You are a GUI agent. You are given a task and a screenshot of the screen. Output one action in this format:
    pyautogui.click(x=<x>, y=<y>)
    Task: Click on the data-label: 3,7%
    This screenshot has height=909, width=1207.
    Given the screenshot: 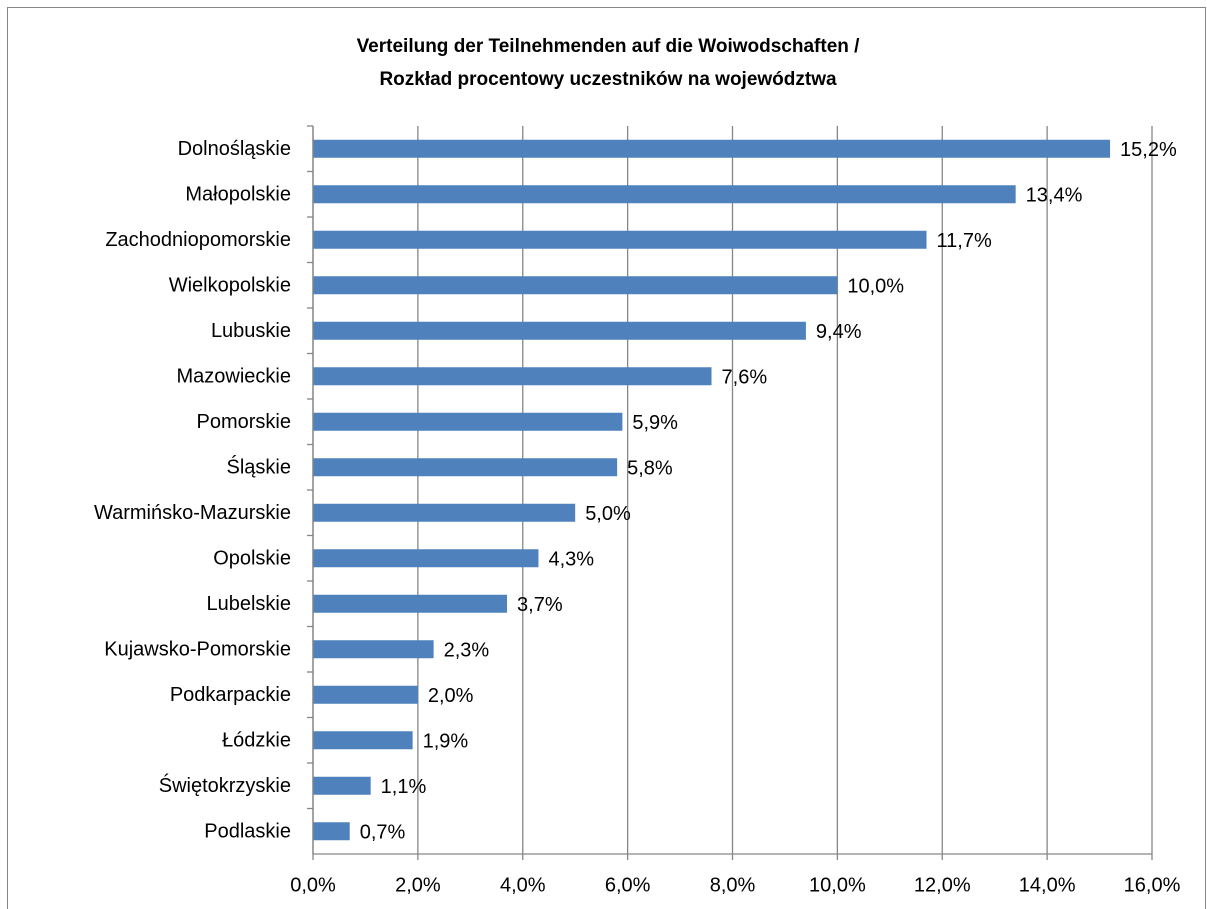 What is the action you would take?
    pyautogui.click(x=540, y=605)
    